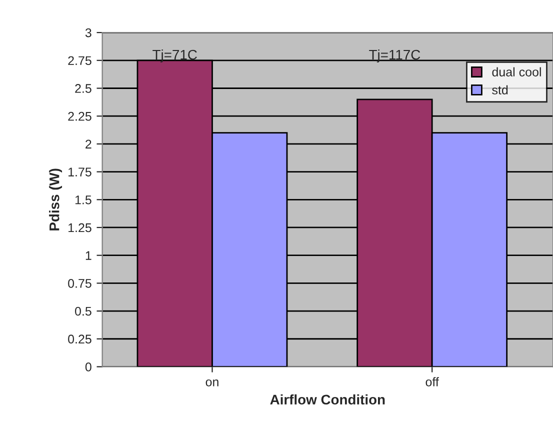 The height and width of the screenshot is (434, 553). I want to click on y-axis-title: Pdiss (W), so click(55, 199).